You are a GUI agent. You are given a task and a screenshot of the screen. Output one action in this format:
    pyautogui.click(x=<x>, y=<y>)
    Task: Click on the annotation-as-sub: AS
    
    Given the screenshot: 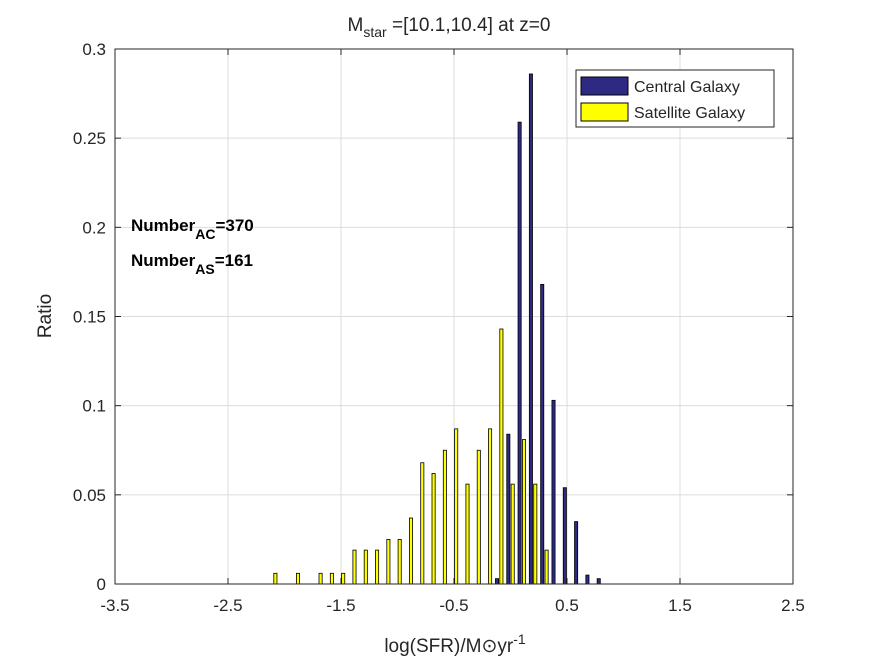 What is the action you would take?
    pyautogui.click(x=204, y=269)
    